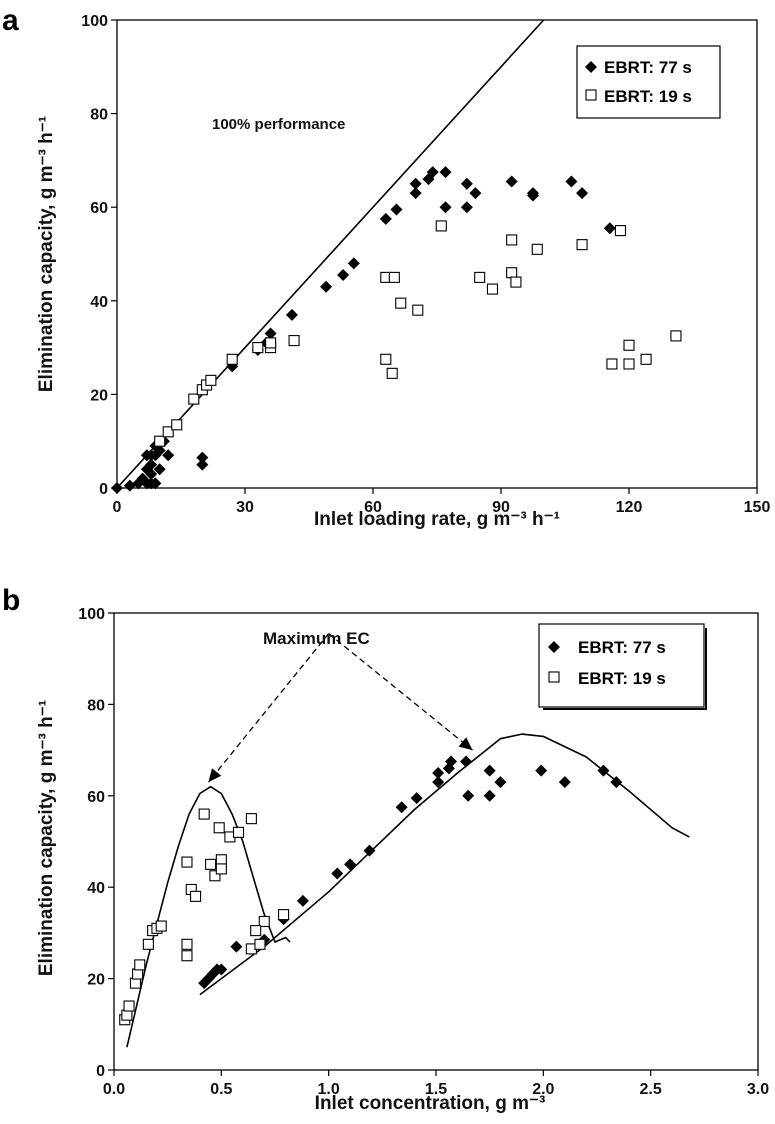 The image size is (775, 1124). Describe the element at coordinates (621, 665) in the screenshot. I see `panel-b-legend-box` at that location.